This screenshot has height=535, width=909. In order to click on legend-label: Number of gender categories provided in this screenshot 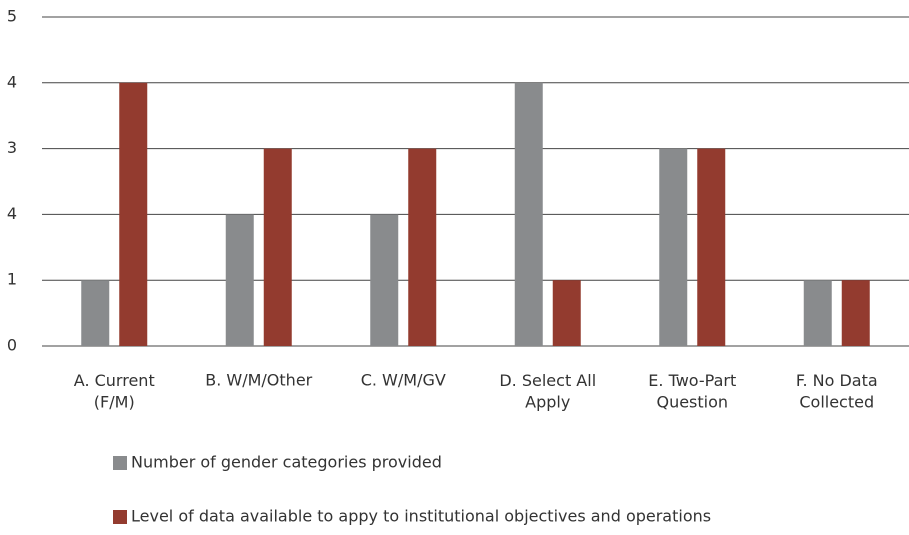, I will do `click(286, 462)`.